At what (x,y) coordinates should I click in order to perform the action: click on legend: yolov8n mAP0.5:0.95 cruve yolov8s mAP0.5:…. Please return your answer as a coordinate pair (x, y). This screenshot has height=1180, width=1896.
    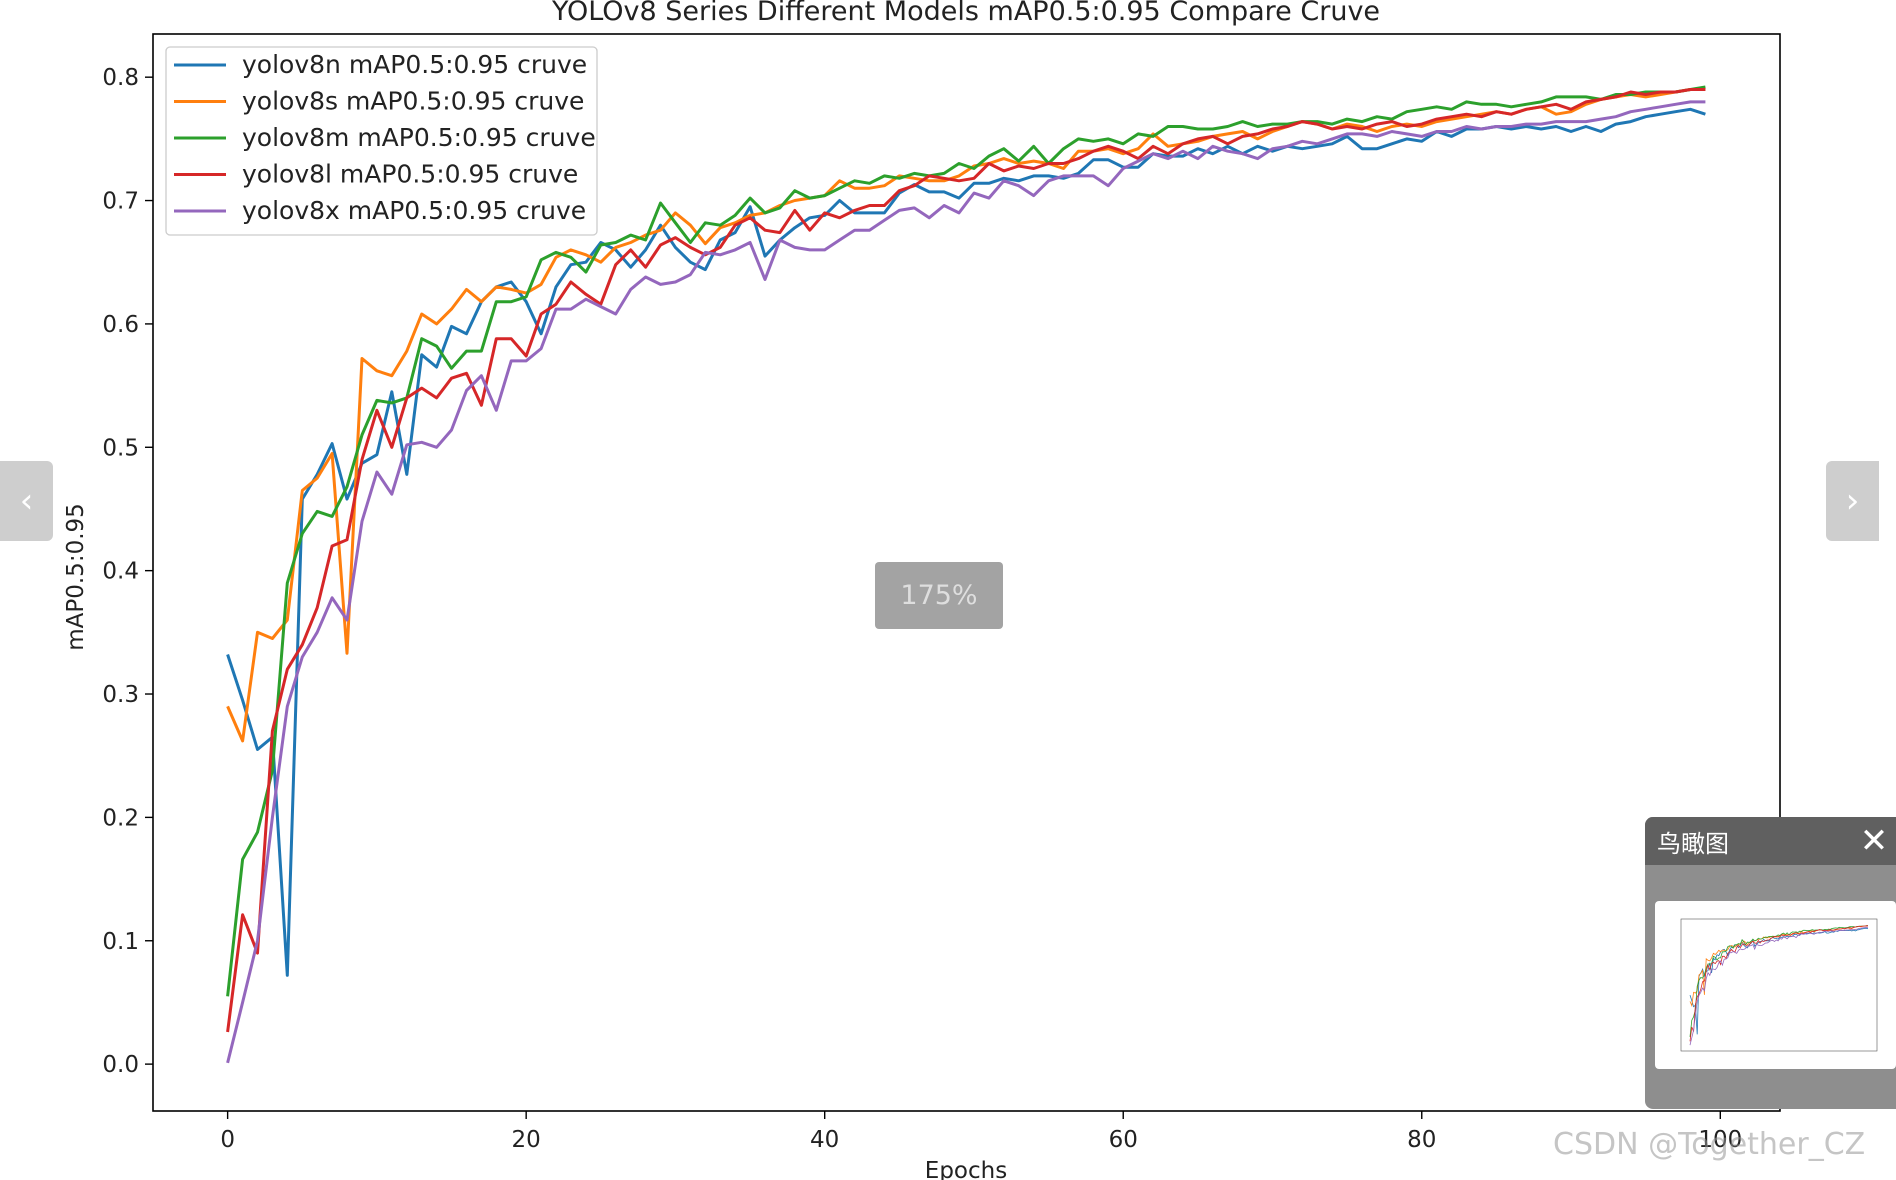
    Looking at the image, I should click on (381, 141).